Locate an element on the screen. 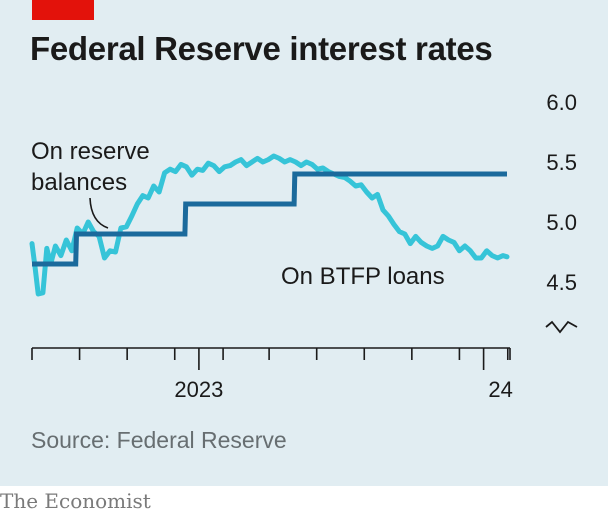  chart-title: Federal Reserve interest rates is located at coordinates (261, 48).